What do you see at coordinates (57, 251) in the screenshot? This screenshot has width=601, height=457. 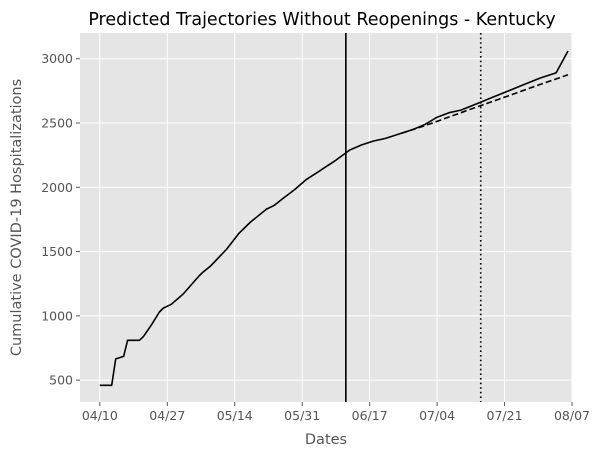 I see `y-tick-label: 1500` at bounding box center [57, 251].